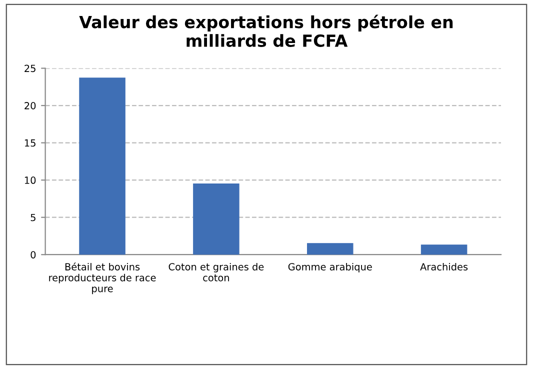 The image size is (533, 369). Describe the element at coordinates (30, 180) in the screenshot. I see `y-tick-label: 10` at that location.